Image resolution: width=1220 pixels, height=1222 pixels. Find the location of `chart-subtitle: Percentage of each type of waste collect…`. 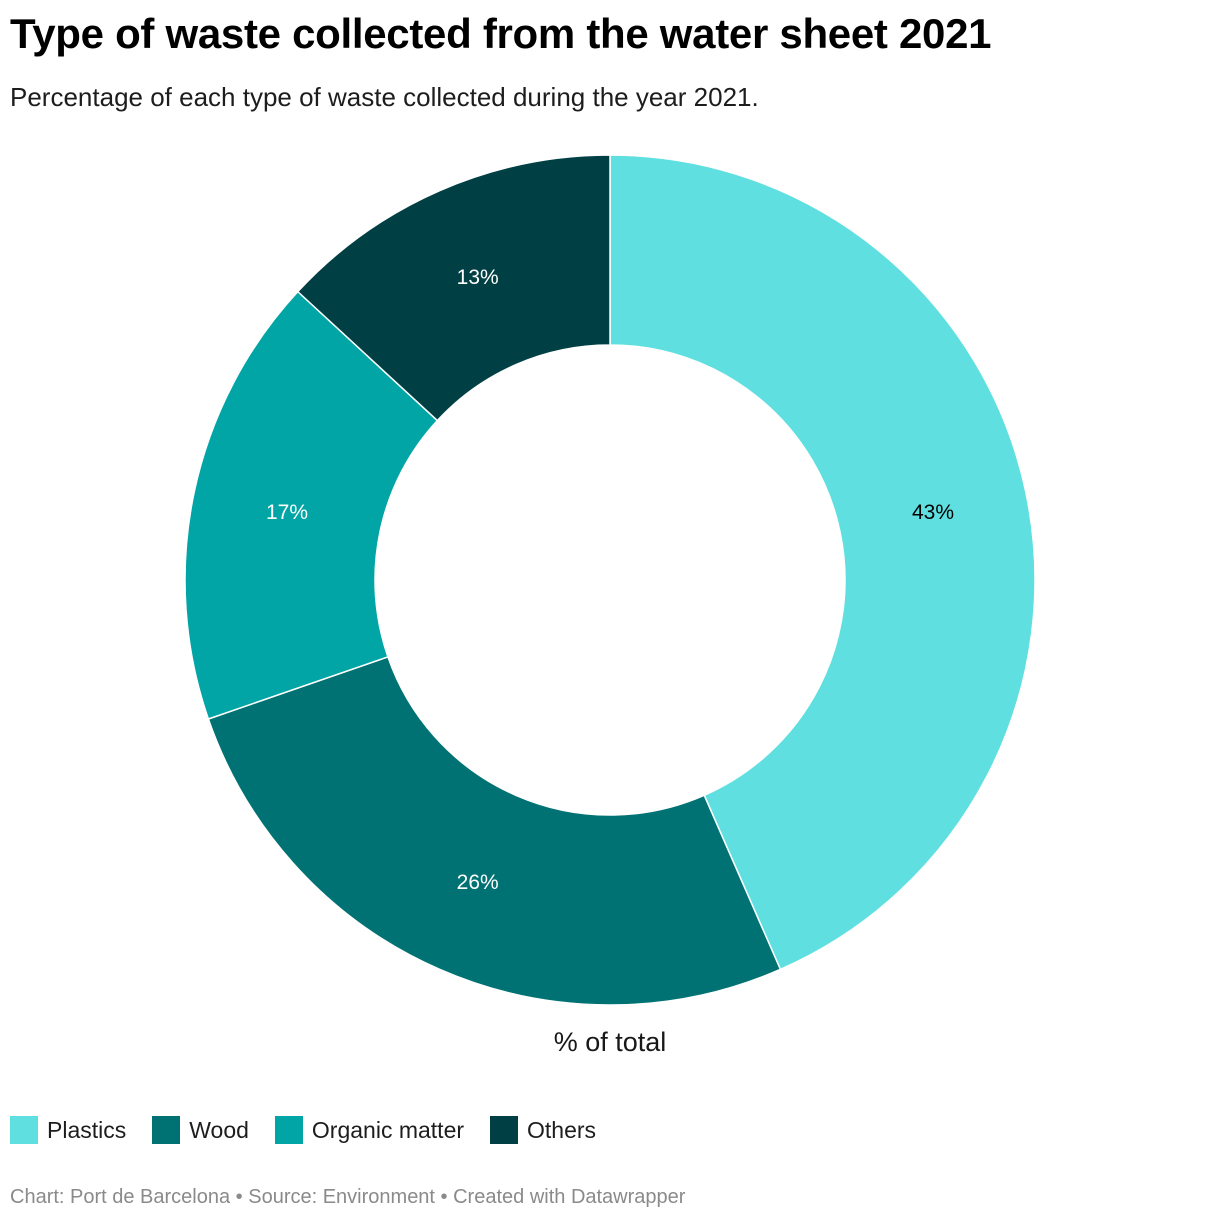

chart-subtitle: Percentage of each type of waste collect… is located at coordinates (384, 97).